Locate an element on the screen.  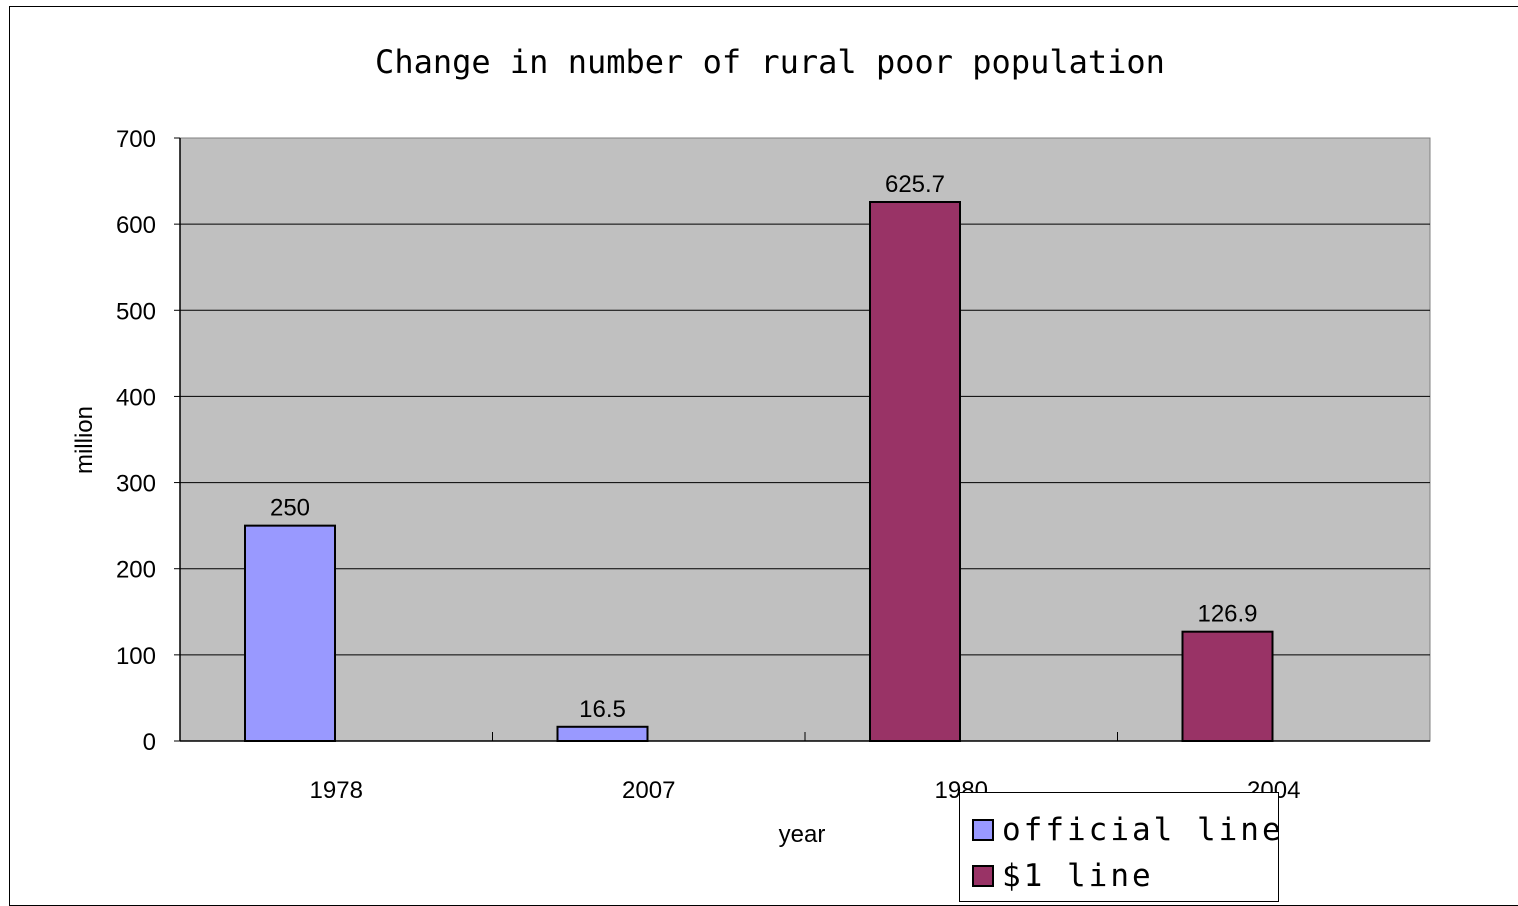
x-tick-label-2007: 2007 is located at coordinates (648, 790).